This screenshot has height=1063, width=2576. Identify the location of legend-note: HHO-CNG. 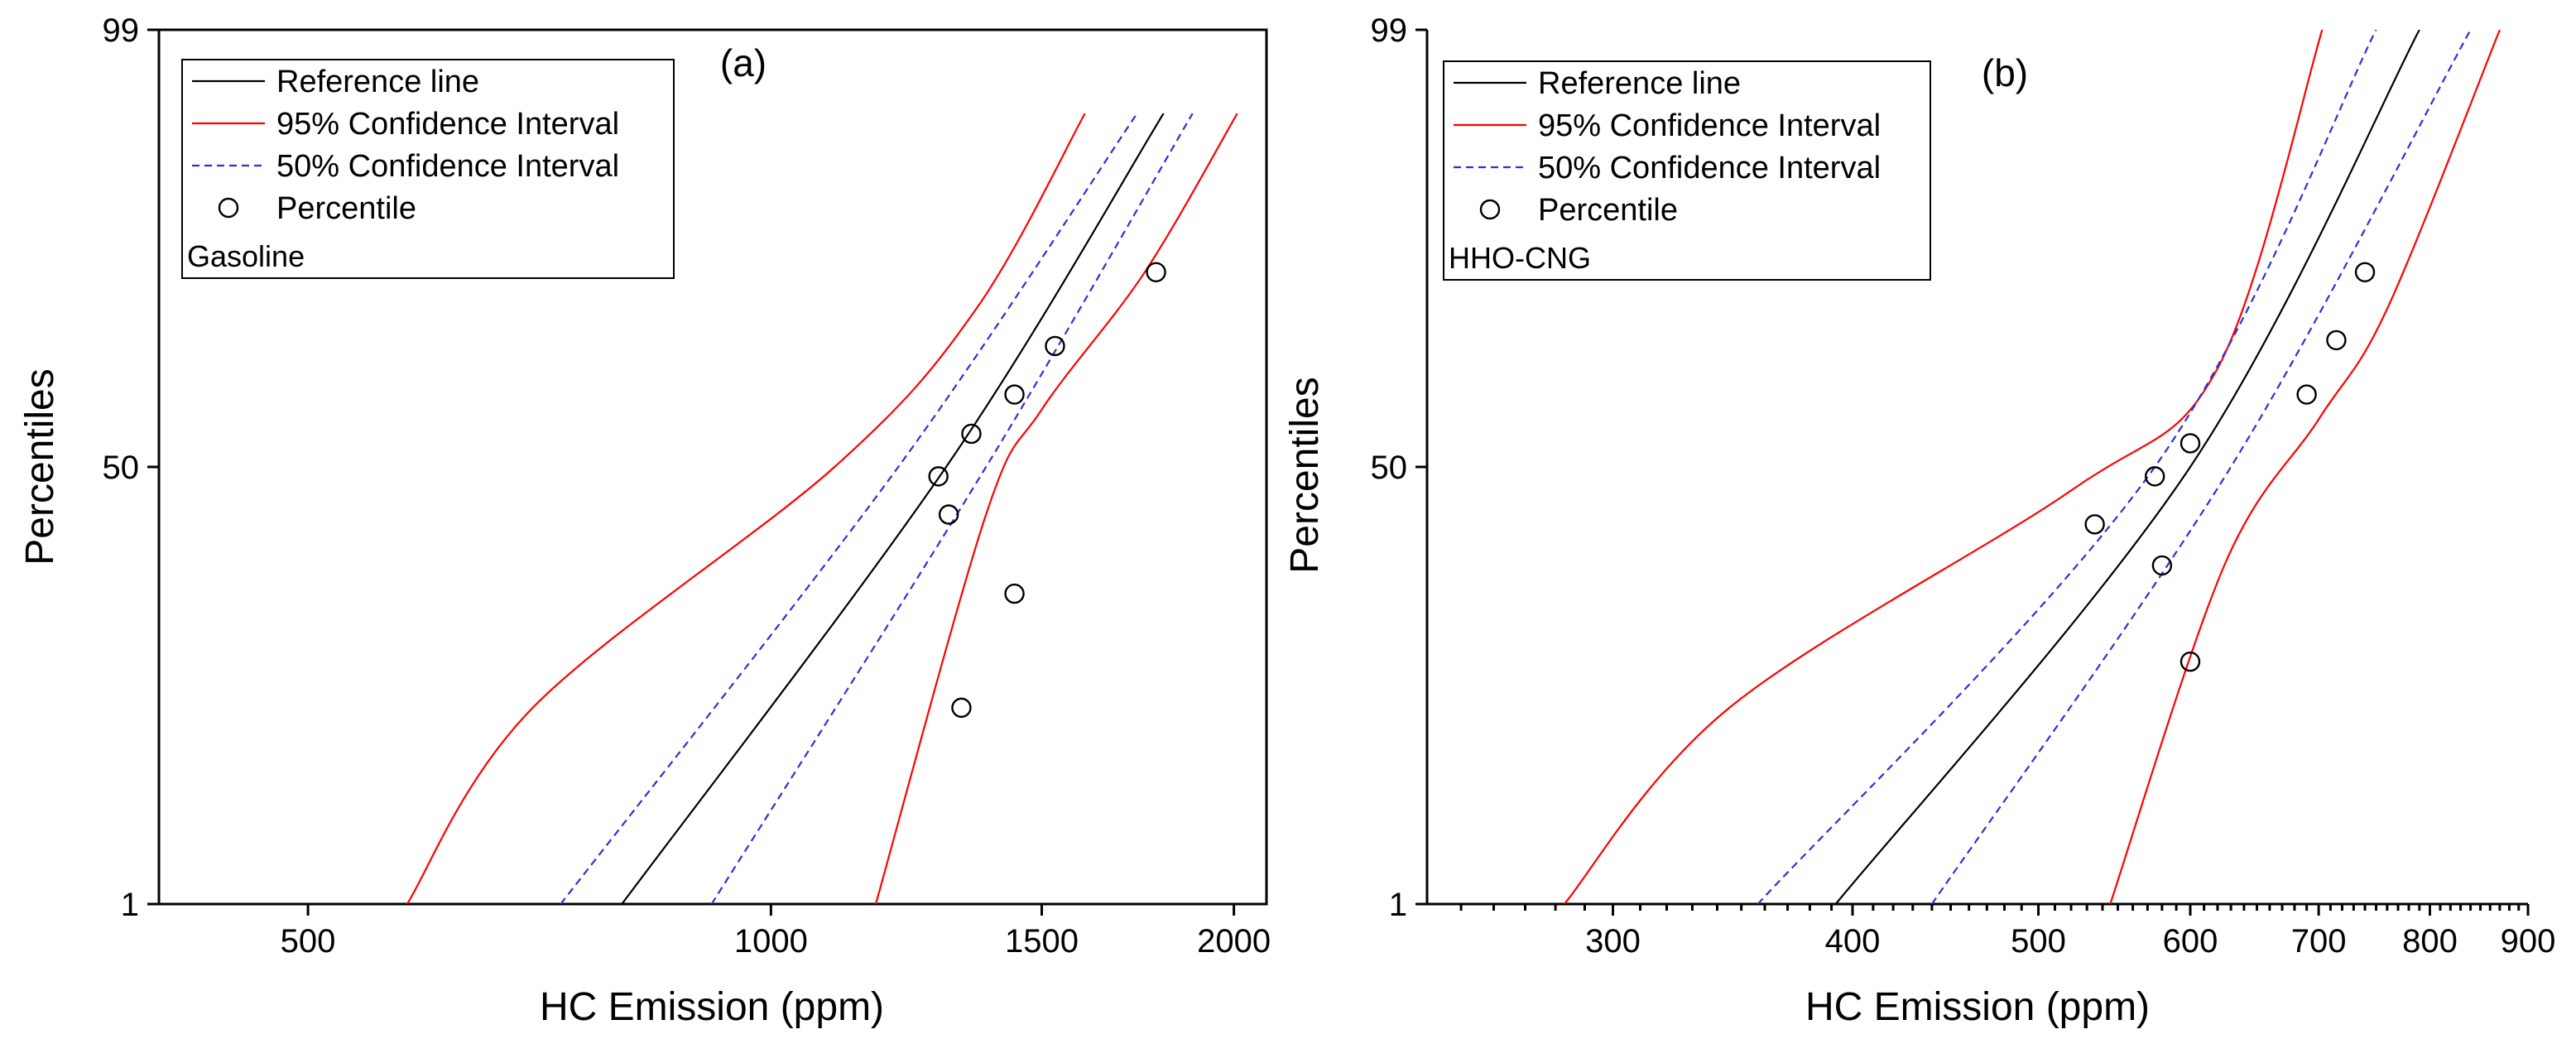
(1520, 258).